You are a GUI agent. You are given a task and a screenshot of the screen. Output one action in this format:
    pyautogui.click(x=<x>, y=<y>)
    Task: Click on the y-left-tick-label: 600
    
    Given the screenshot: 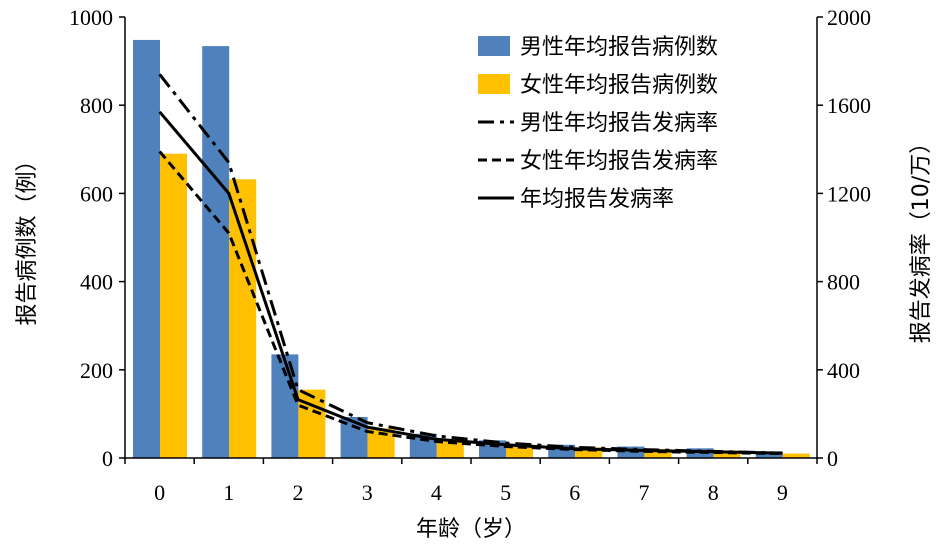 What is the action you would take?
    pyautogui.click(x=96, y=193)
    